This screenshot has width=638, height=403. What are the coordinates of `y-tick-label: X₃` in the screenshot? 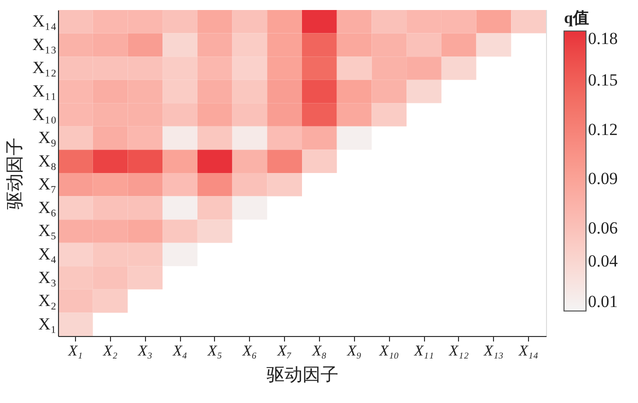 It's located at (47, 277).